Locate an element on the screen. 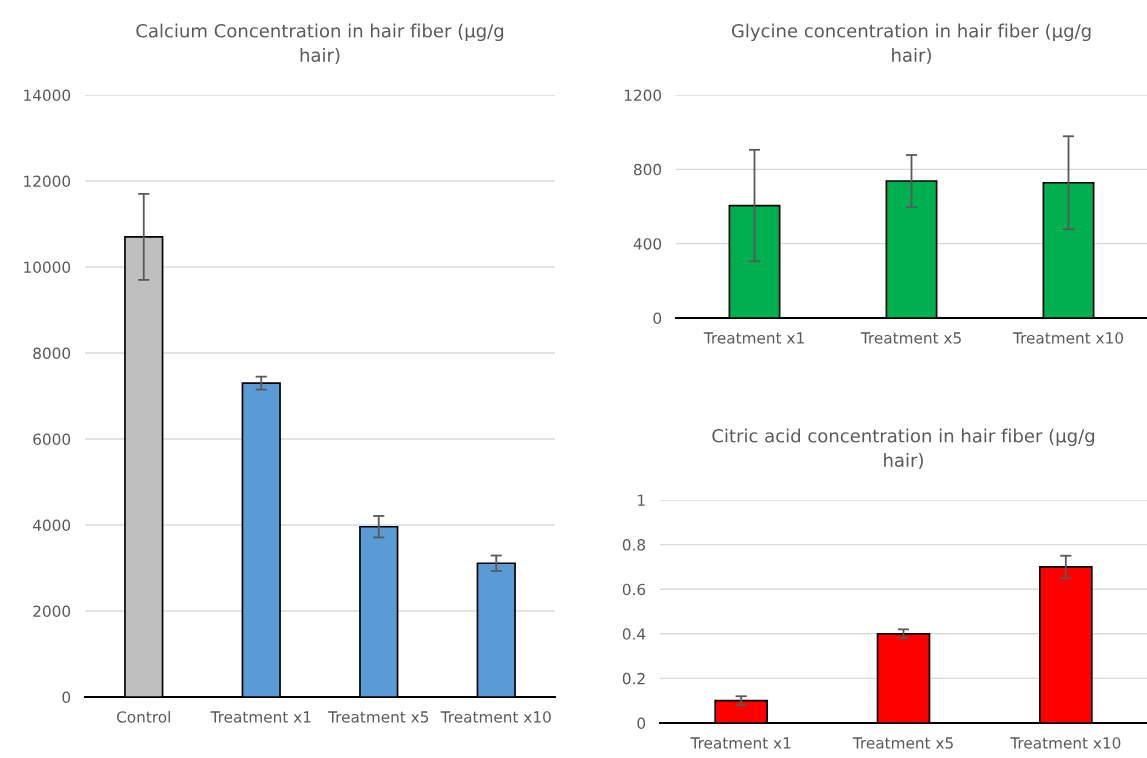 The height and width of the screenshot is (758, 1147). y-tick-label: 6000 is located at coordinates (52, 439).